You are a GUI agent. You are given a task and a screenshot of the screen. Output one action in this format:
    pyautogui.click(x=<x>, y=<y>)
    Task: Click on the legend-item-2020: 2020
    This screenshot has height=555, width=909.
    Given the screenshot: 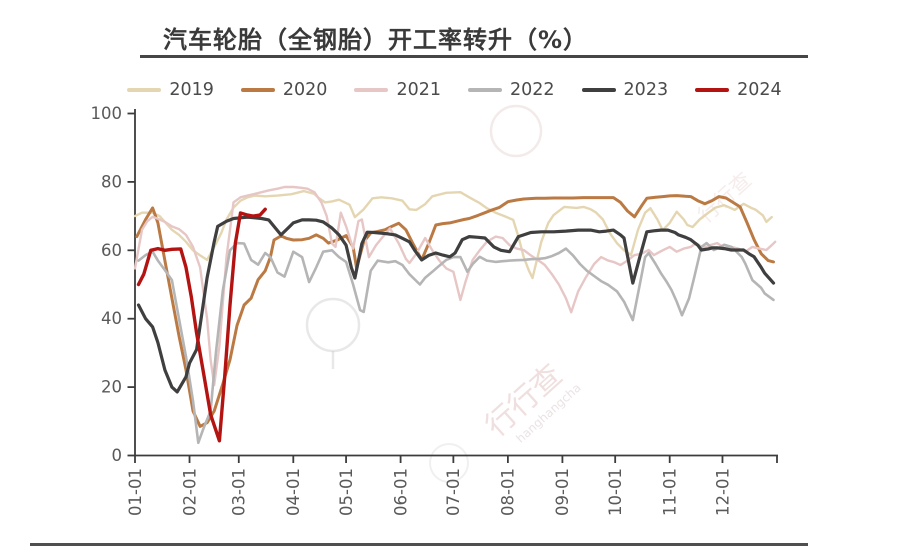 What is the action you would take?
    pyautogui.click(x=284, y=90)
    